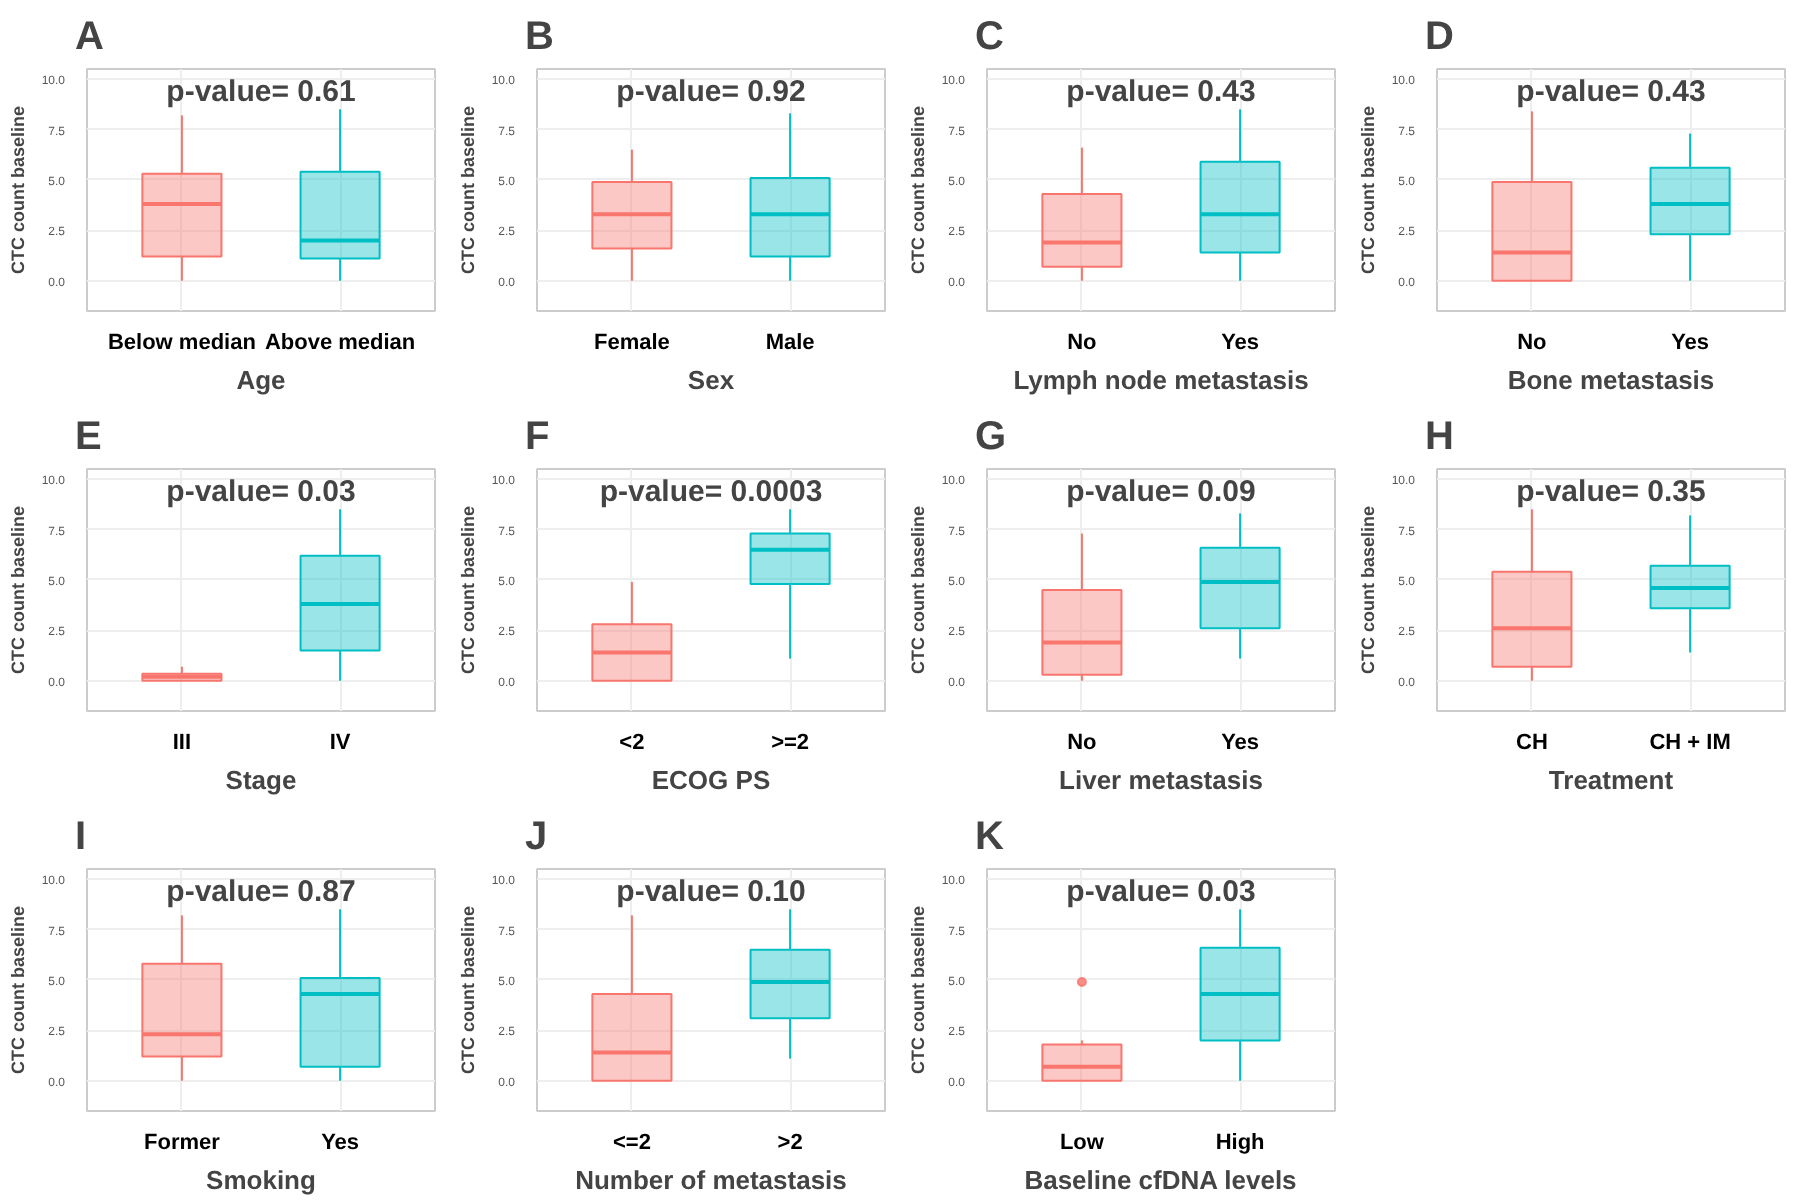 The height and width of the screenshot is (1202, 1802). I want to click on x-tick-label: III, so click(182, 743).